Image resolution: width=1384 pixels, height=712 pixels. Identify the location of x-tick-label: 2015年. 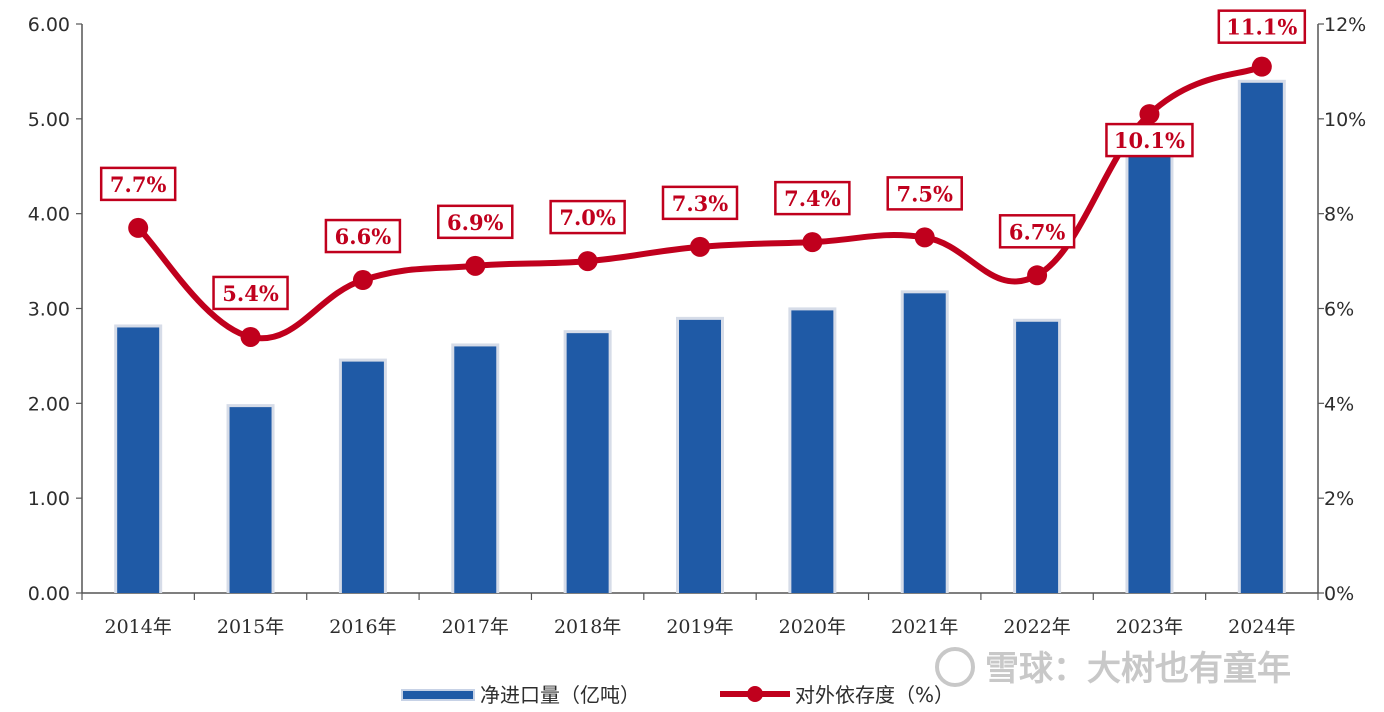
(250, 627).